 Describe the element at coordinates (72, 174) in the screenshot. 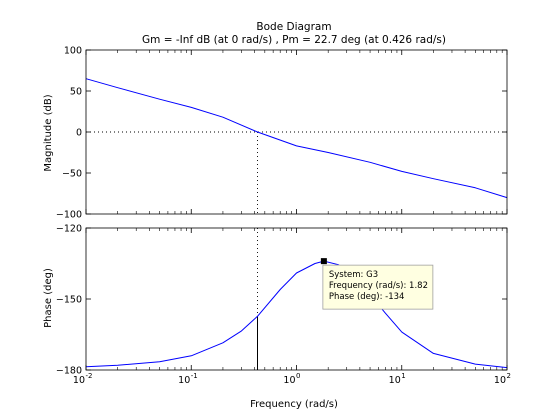

I see `y-tick-label: −50` at that location.